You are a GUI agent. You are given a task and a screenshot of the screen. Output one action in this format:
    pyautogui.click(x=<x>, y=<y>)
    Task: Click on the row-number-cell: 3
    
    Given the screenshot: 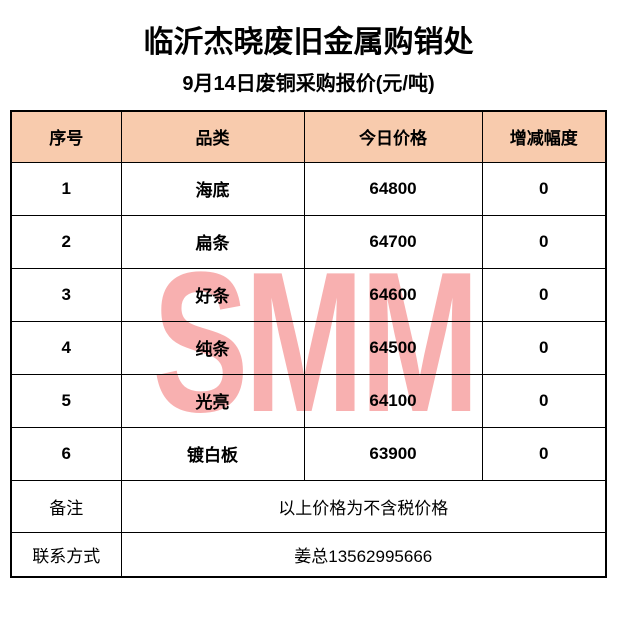 What is the action you would take?
    pyautogui.click(x=66, y=294)
    